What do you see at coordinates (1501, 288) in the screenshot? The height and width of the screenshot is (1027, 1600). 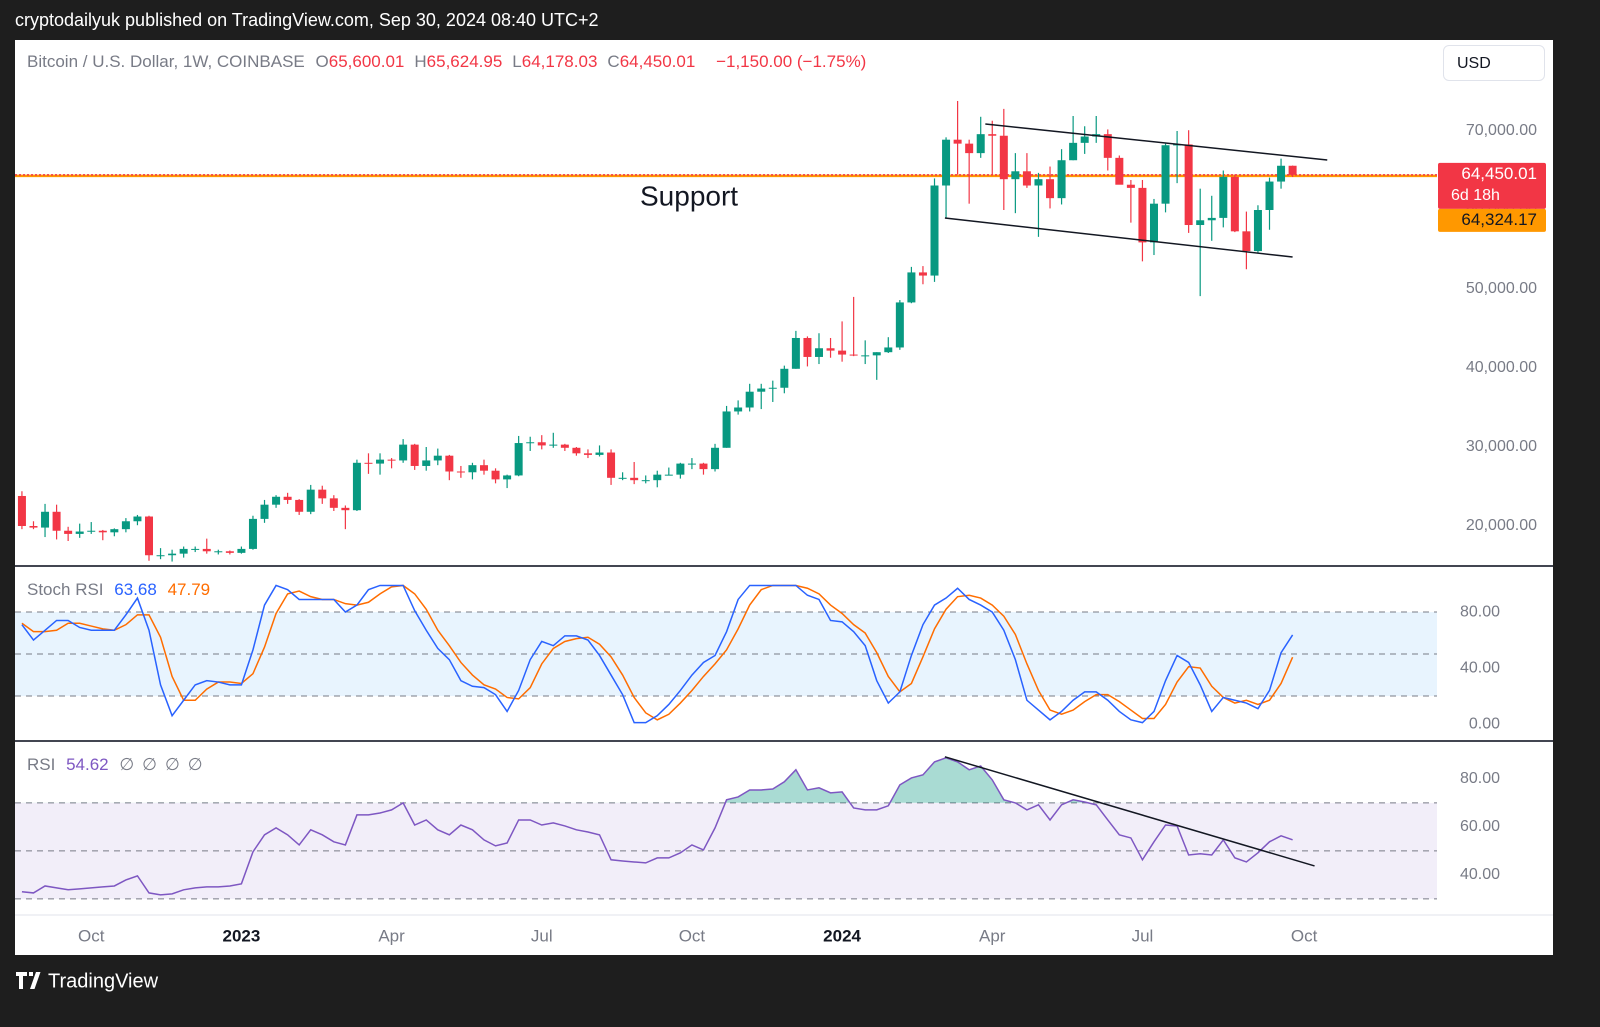 I see `y-tick-label: 50,000.00` at bounding box center [1501, 288].